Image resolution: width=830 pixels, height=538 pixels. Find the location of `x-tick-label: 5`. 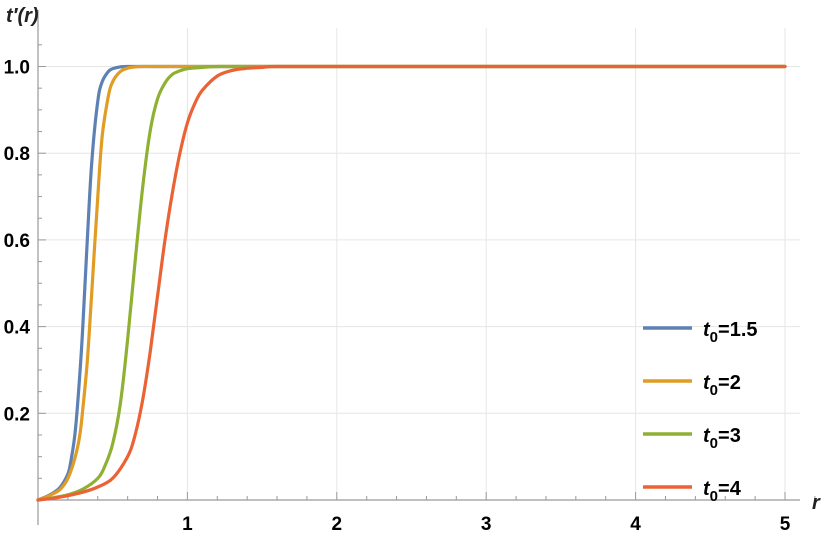

x-tick-label: 5 is located at coordinates (785, 524).